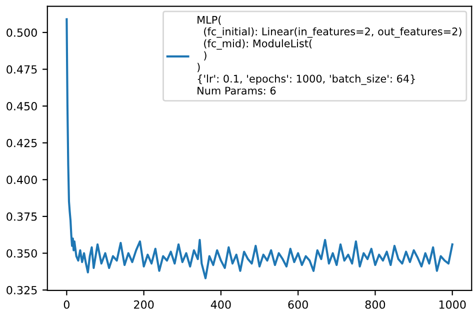 Image resolution: width=474 pixels, height=314 pixels. Describe the element at coordinates (21, 32) in the screenshot. I see `y-tick-label: 0.500` at that location.